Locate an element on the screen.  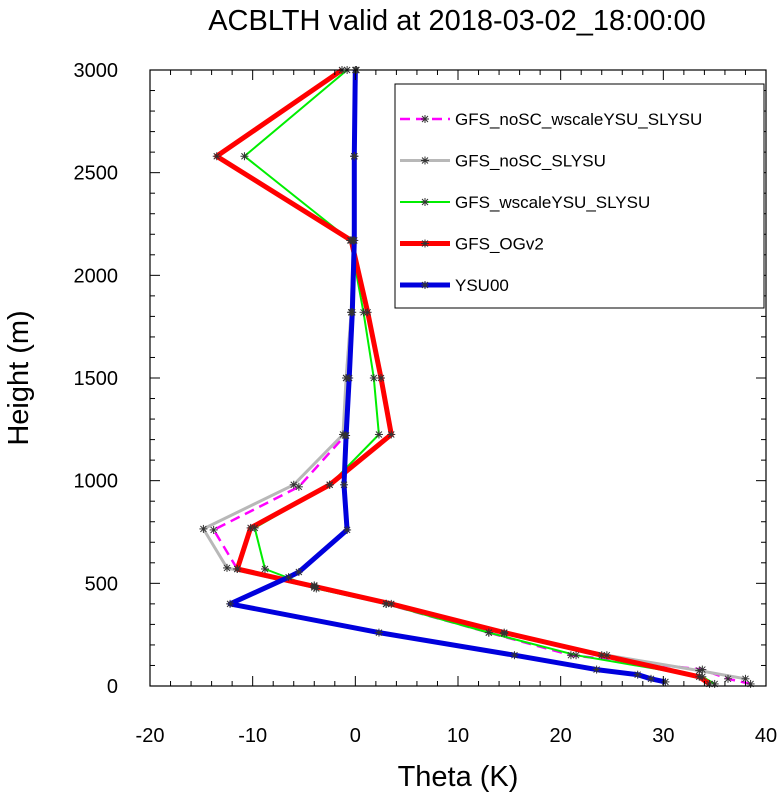
x-axis-label: Theta (K) is located at coordinates (458, 777).